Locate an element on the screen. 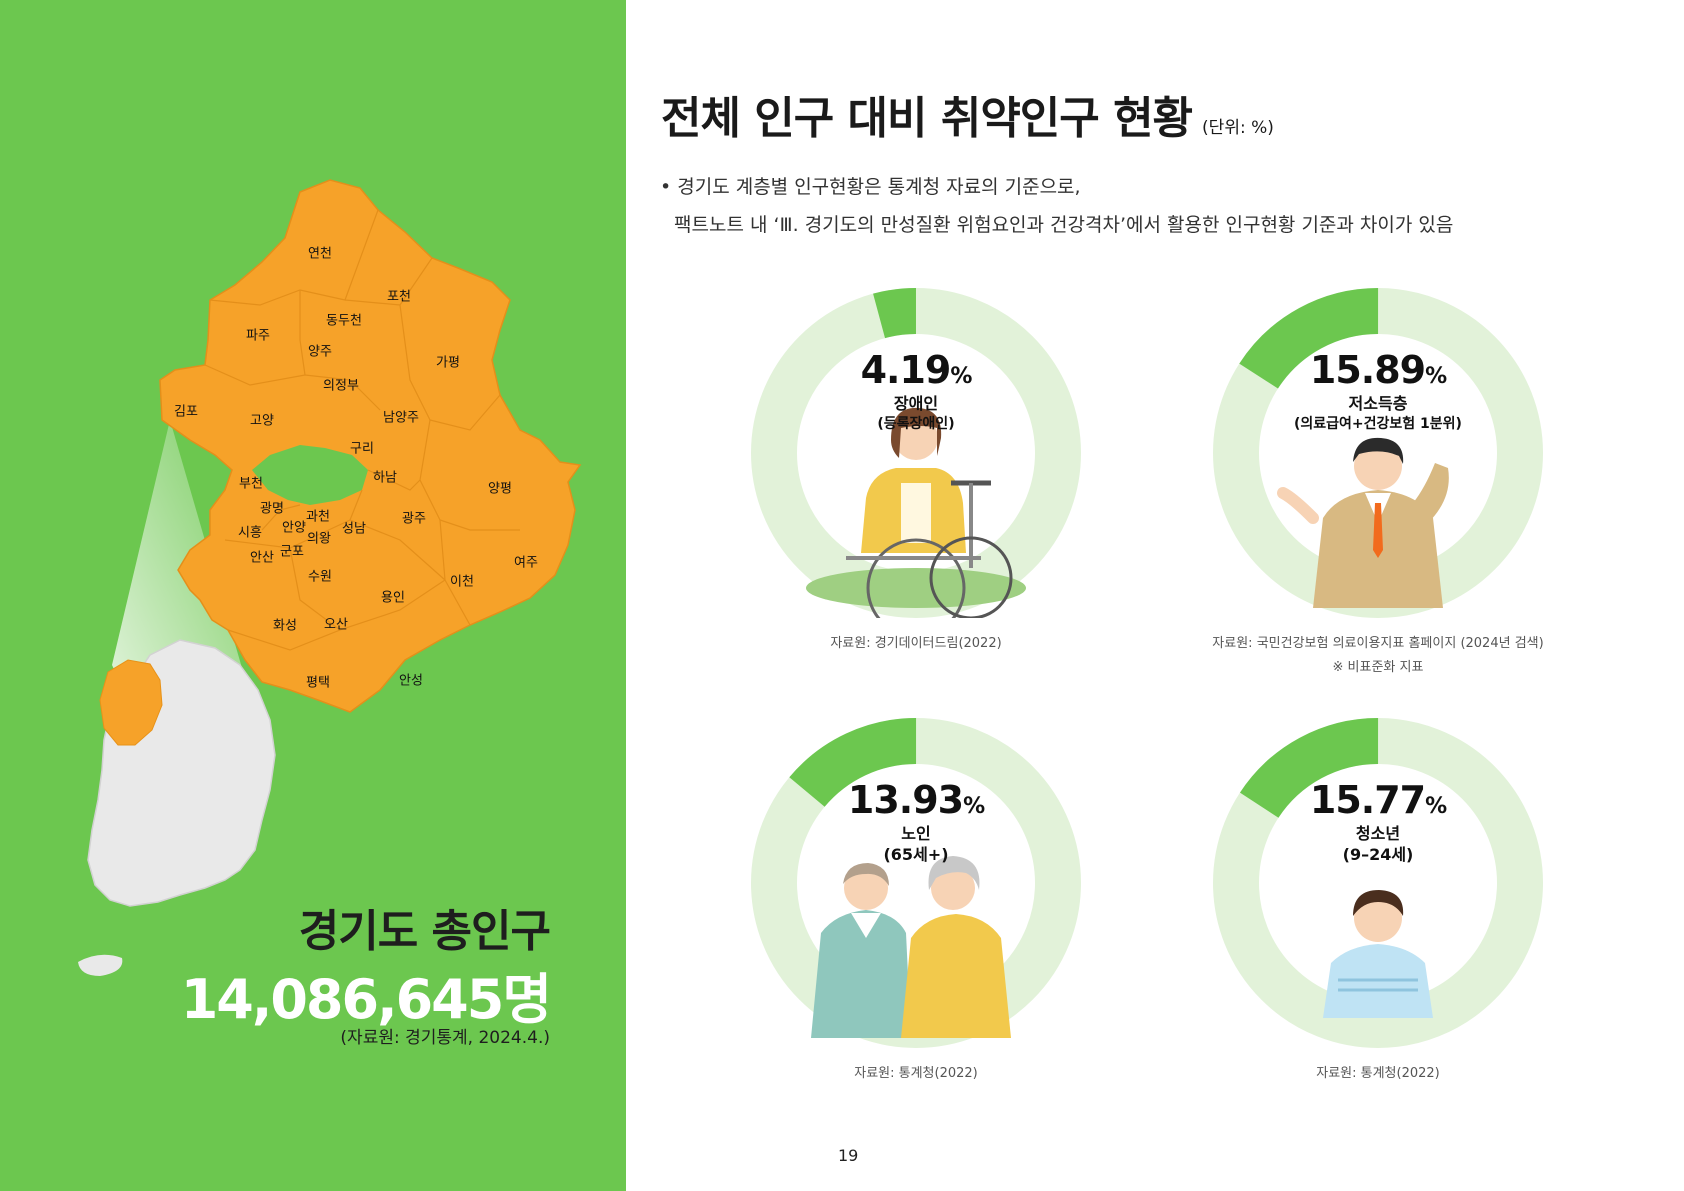  region-label-anseong: 안성 is located at coordinates (411, 681).